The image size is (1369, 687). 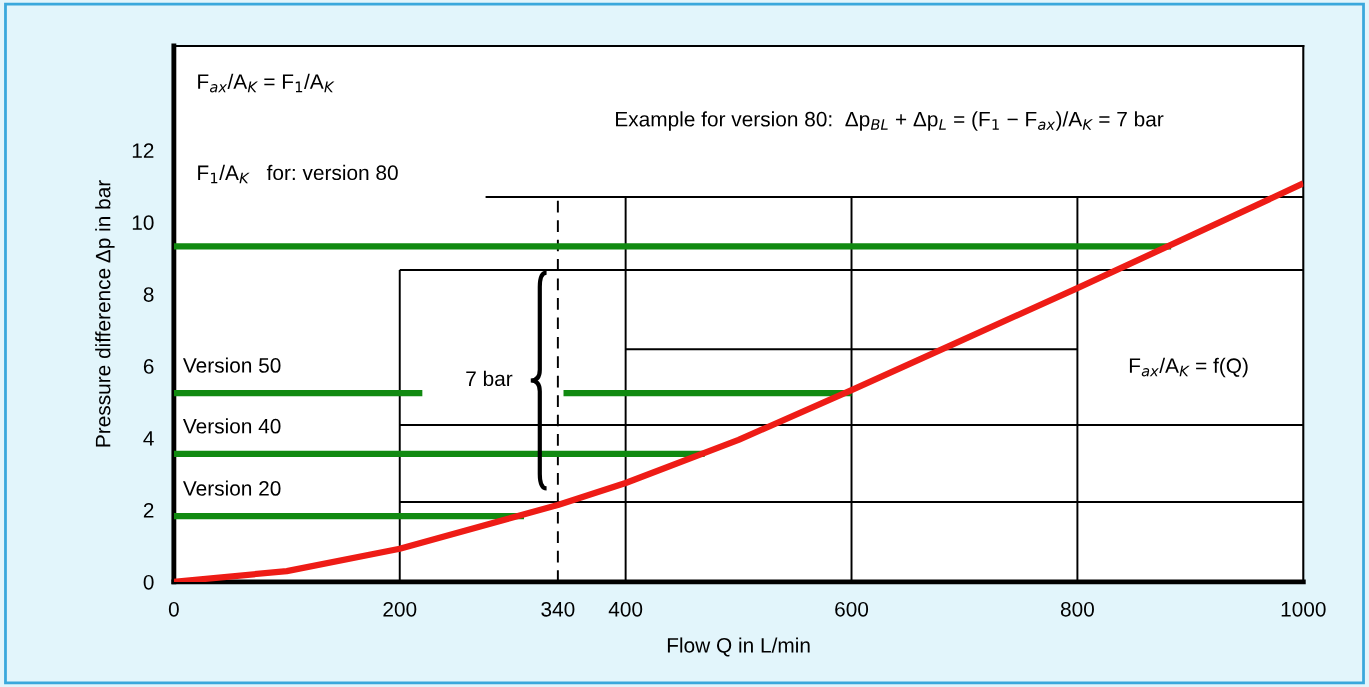 I want to click on annotation: F$_{ax}$/A$_{K}$ = F$_{1}$/A$_{K}$, so click(x=266, y=83).